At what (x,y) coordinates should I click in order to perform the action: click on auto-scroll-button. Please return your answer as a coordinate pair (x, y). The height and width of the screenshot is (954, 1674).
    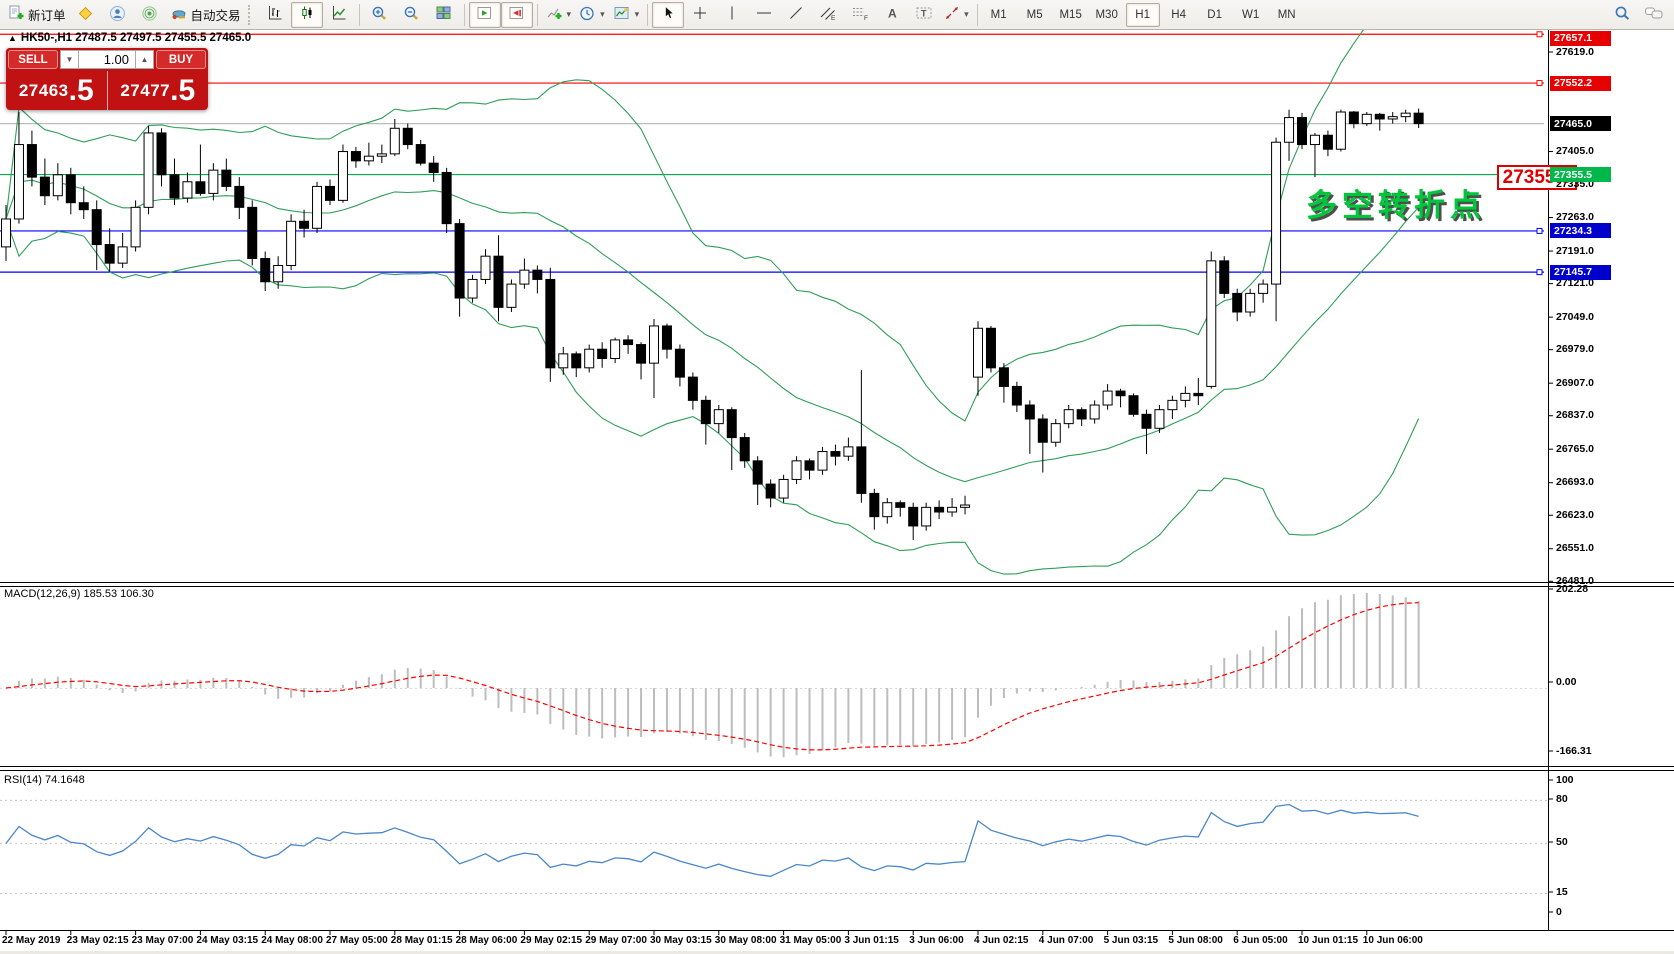
    Looking at the image, I should click on (484, 14).